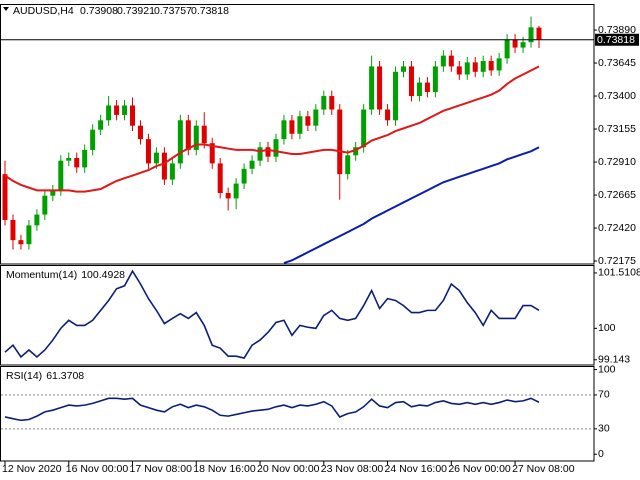  Describe the element at coordinates (619, 273) in the screenshot. I see `y-tick-label: 101.5108` at that location.